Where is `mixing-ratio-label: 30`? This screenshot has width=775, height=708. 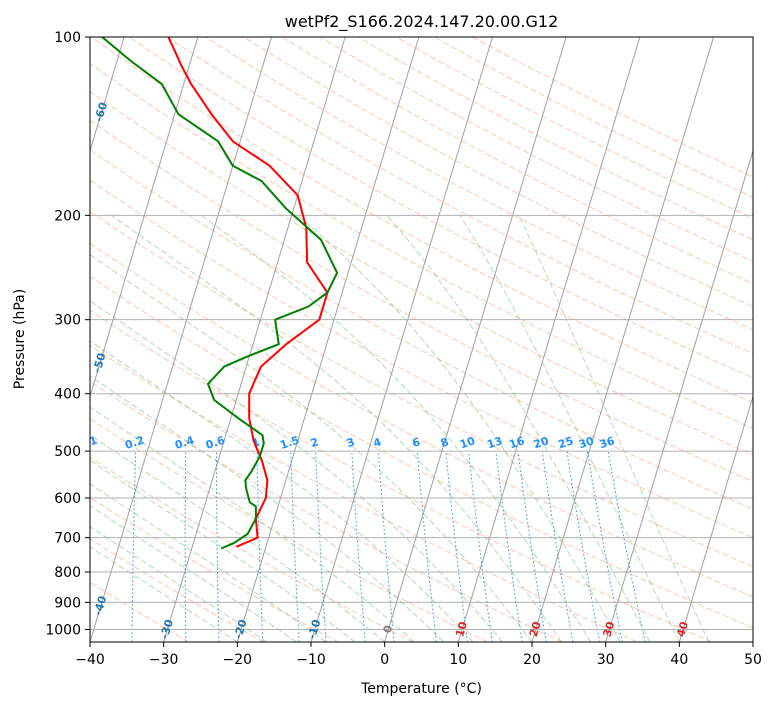 mixing-ratio-label: 30 is located at coordinates (586, 442).